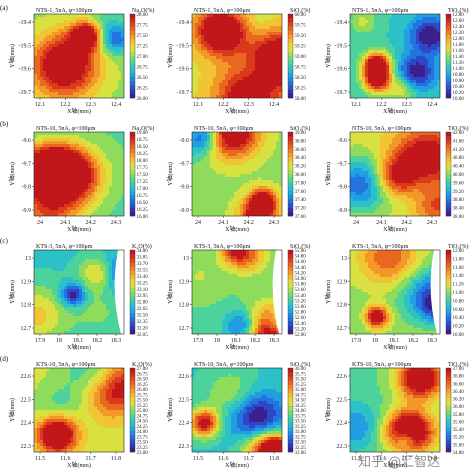  I want to click on y-tick-label: -19.5, so click(341, 46).